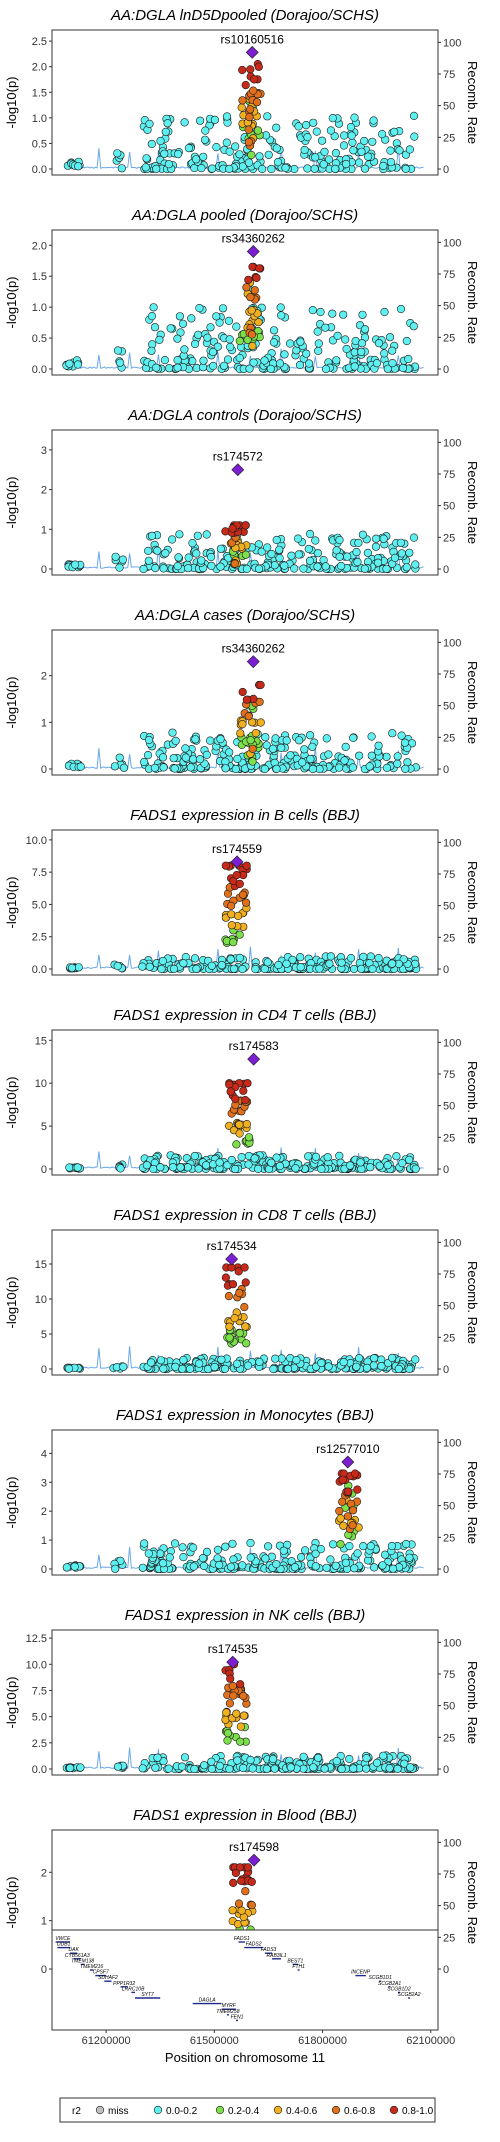 This screenshot has height=2142, width=500. Describe the element at coordinates (39, 370) in the screenshot. I see `y-tick-label: 0.0` at that location.